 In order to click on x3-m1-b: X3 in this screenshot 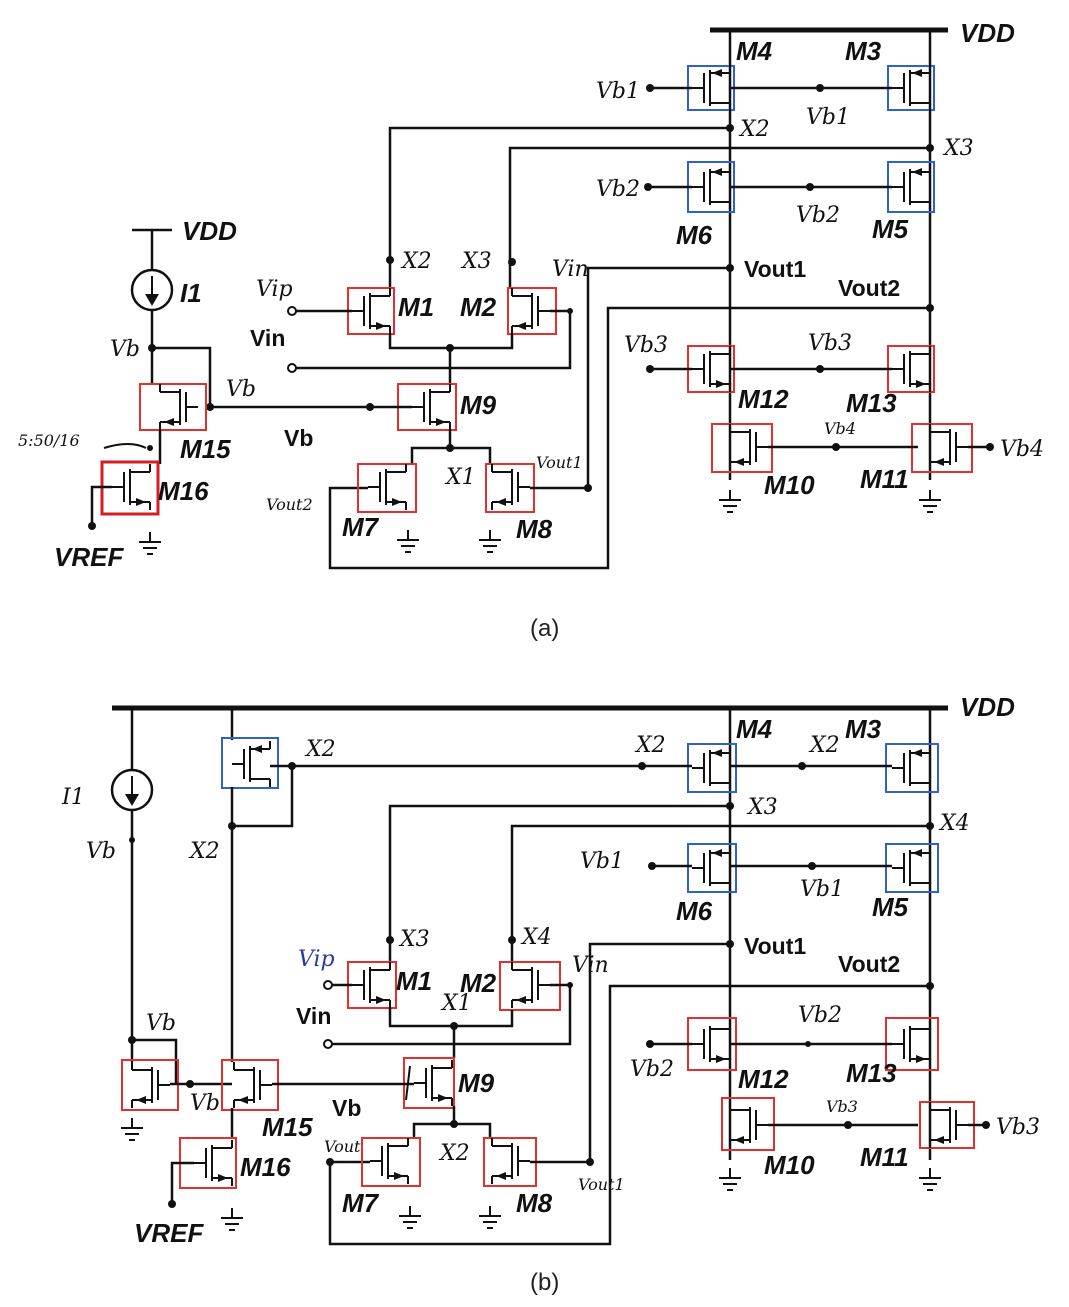, I will do `click(414, 939)`.